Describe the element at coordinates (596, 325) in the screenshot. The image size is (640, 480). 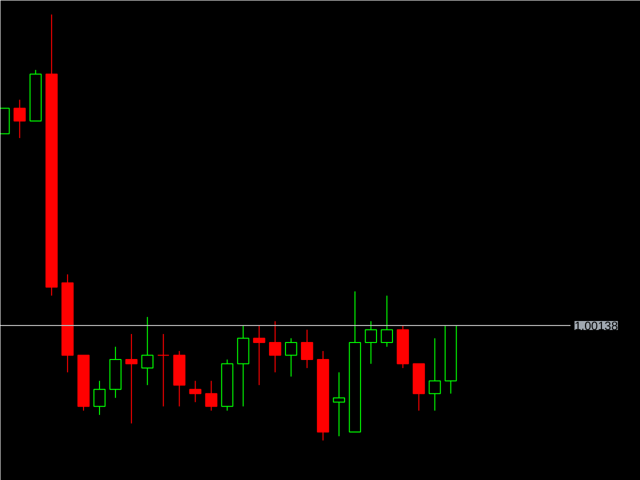
I see `text: 1.00138` at that location.